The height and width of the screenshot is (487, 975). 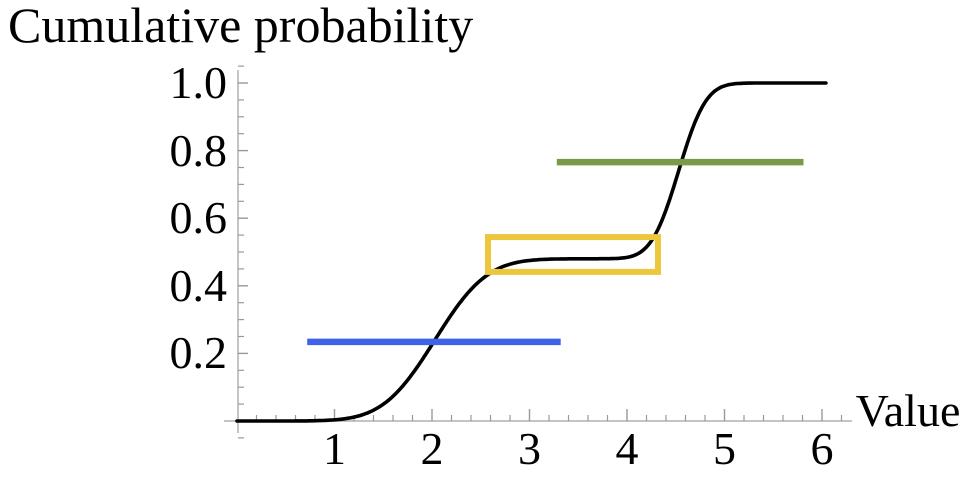 I want to click on x-tick-label: 6, so click(x=822, y=448).